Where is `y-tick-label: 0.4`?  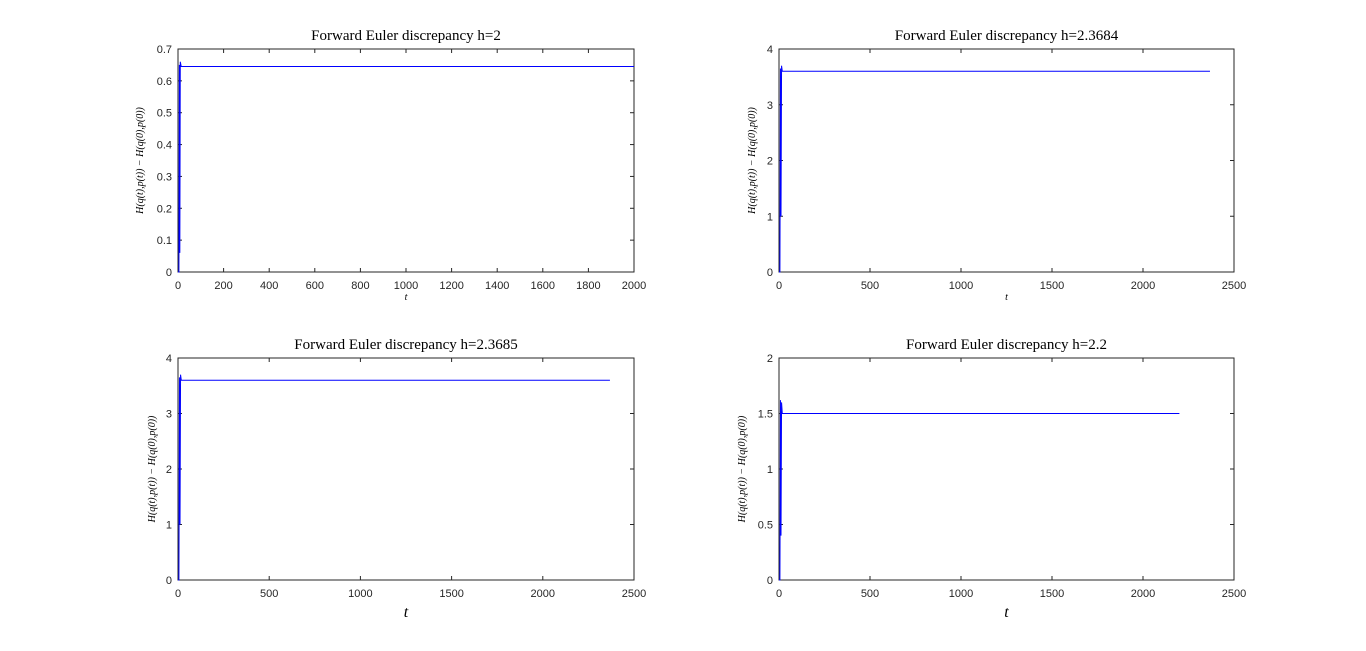
y-tick-label: 0.4 is located at coordinates (164, 146).